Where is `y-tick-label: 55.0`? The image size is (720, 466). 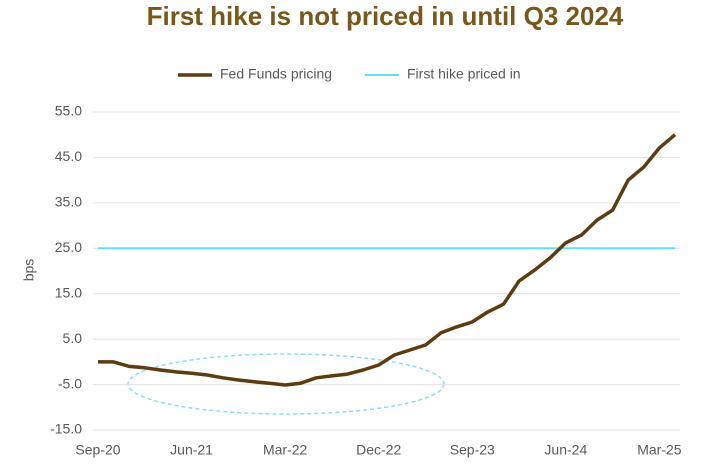
y-tick-label: 55.0 is located at coordinates (68, 111).